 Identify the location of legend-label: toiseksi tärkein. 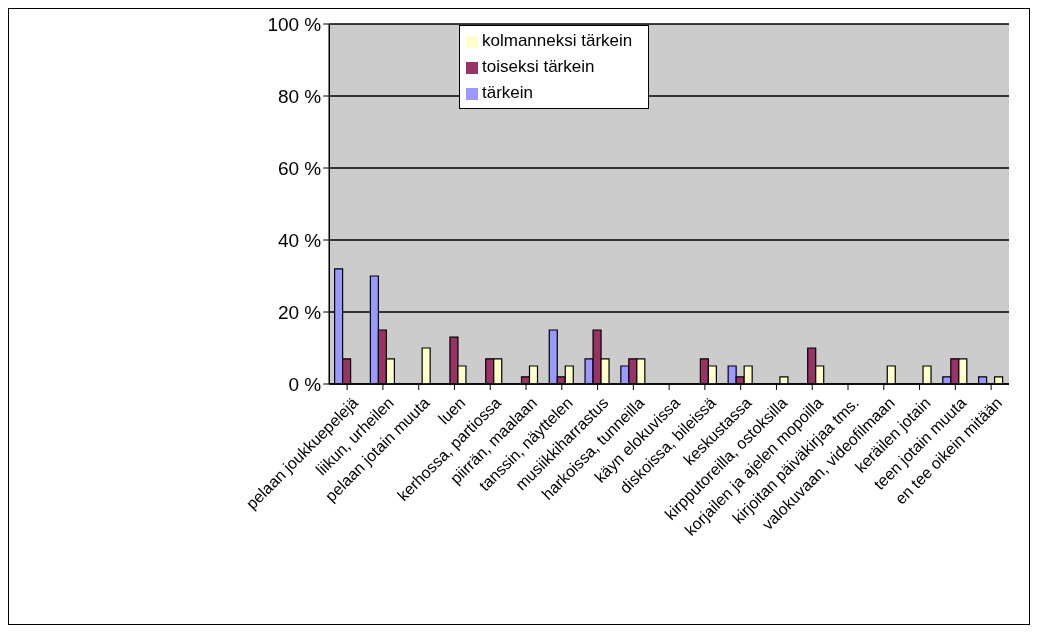
(538, 66).